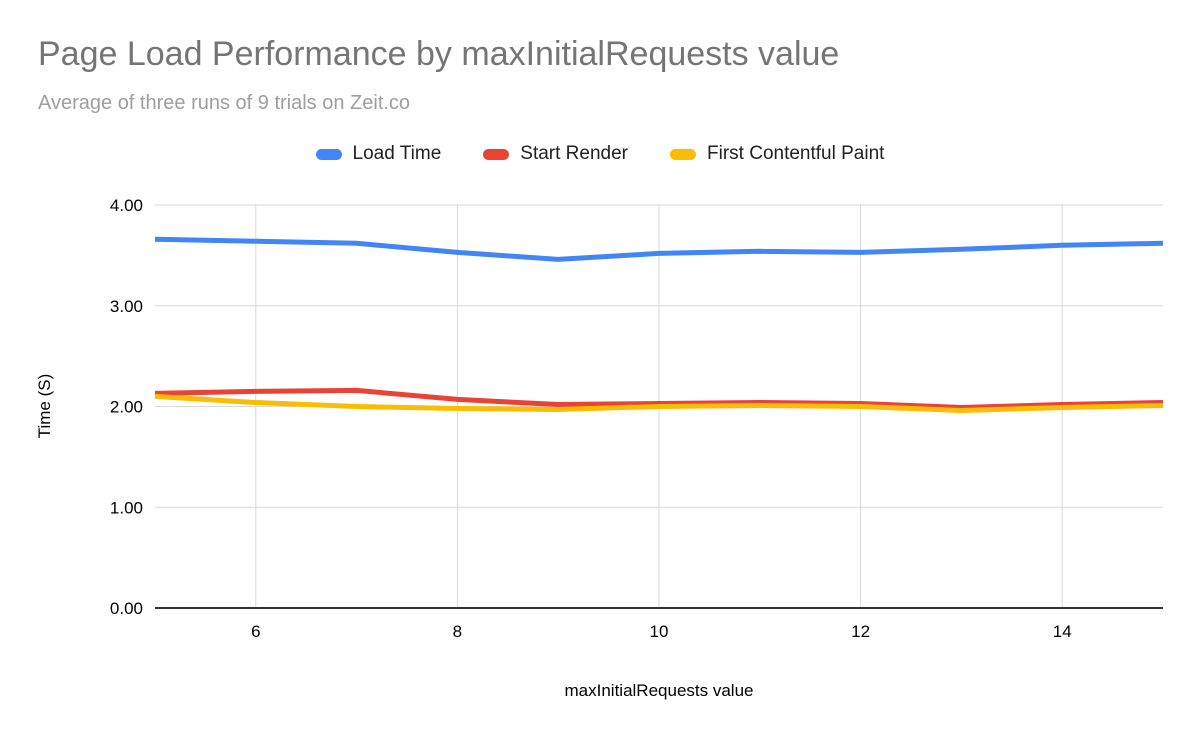 The width and height of the screenshot is (1200, 742). I want to click on series-line-load-time, so click(659, 249).